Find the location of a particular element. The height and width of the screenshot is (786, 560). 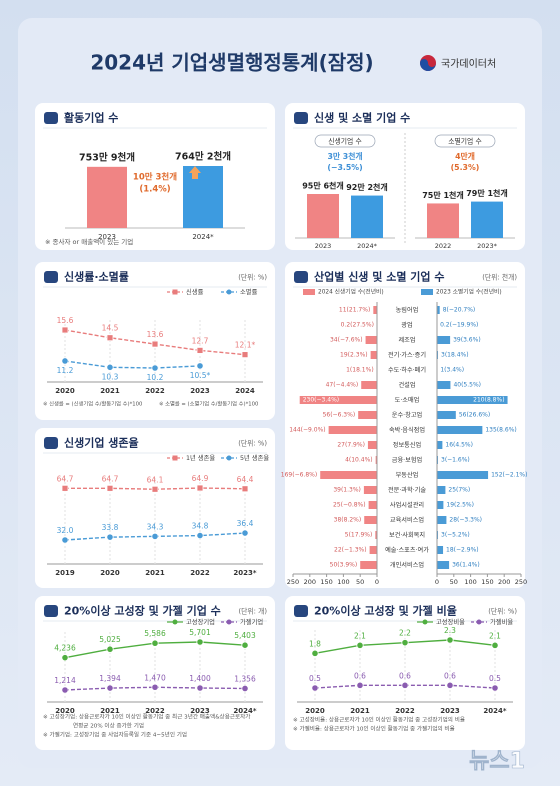

value-label: 10.5* is located at coordinates (200, 375).